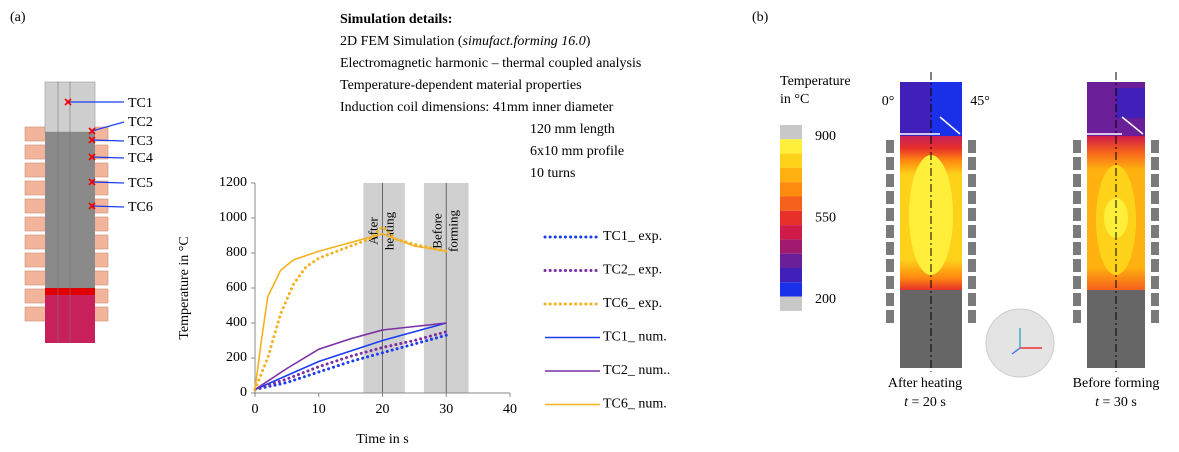 This screenshot has width=1179, height=452. Describe the element at coordinates (383, 409) in the screenshot. I see `x-tick-label: 20` at that location.